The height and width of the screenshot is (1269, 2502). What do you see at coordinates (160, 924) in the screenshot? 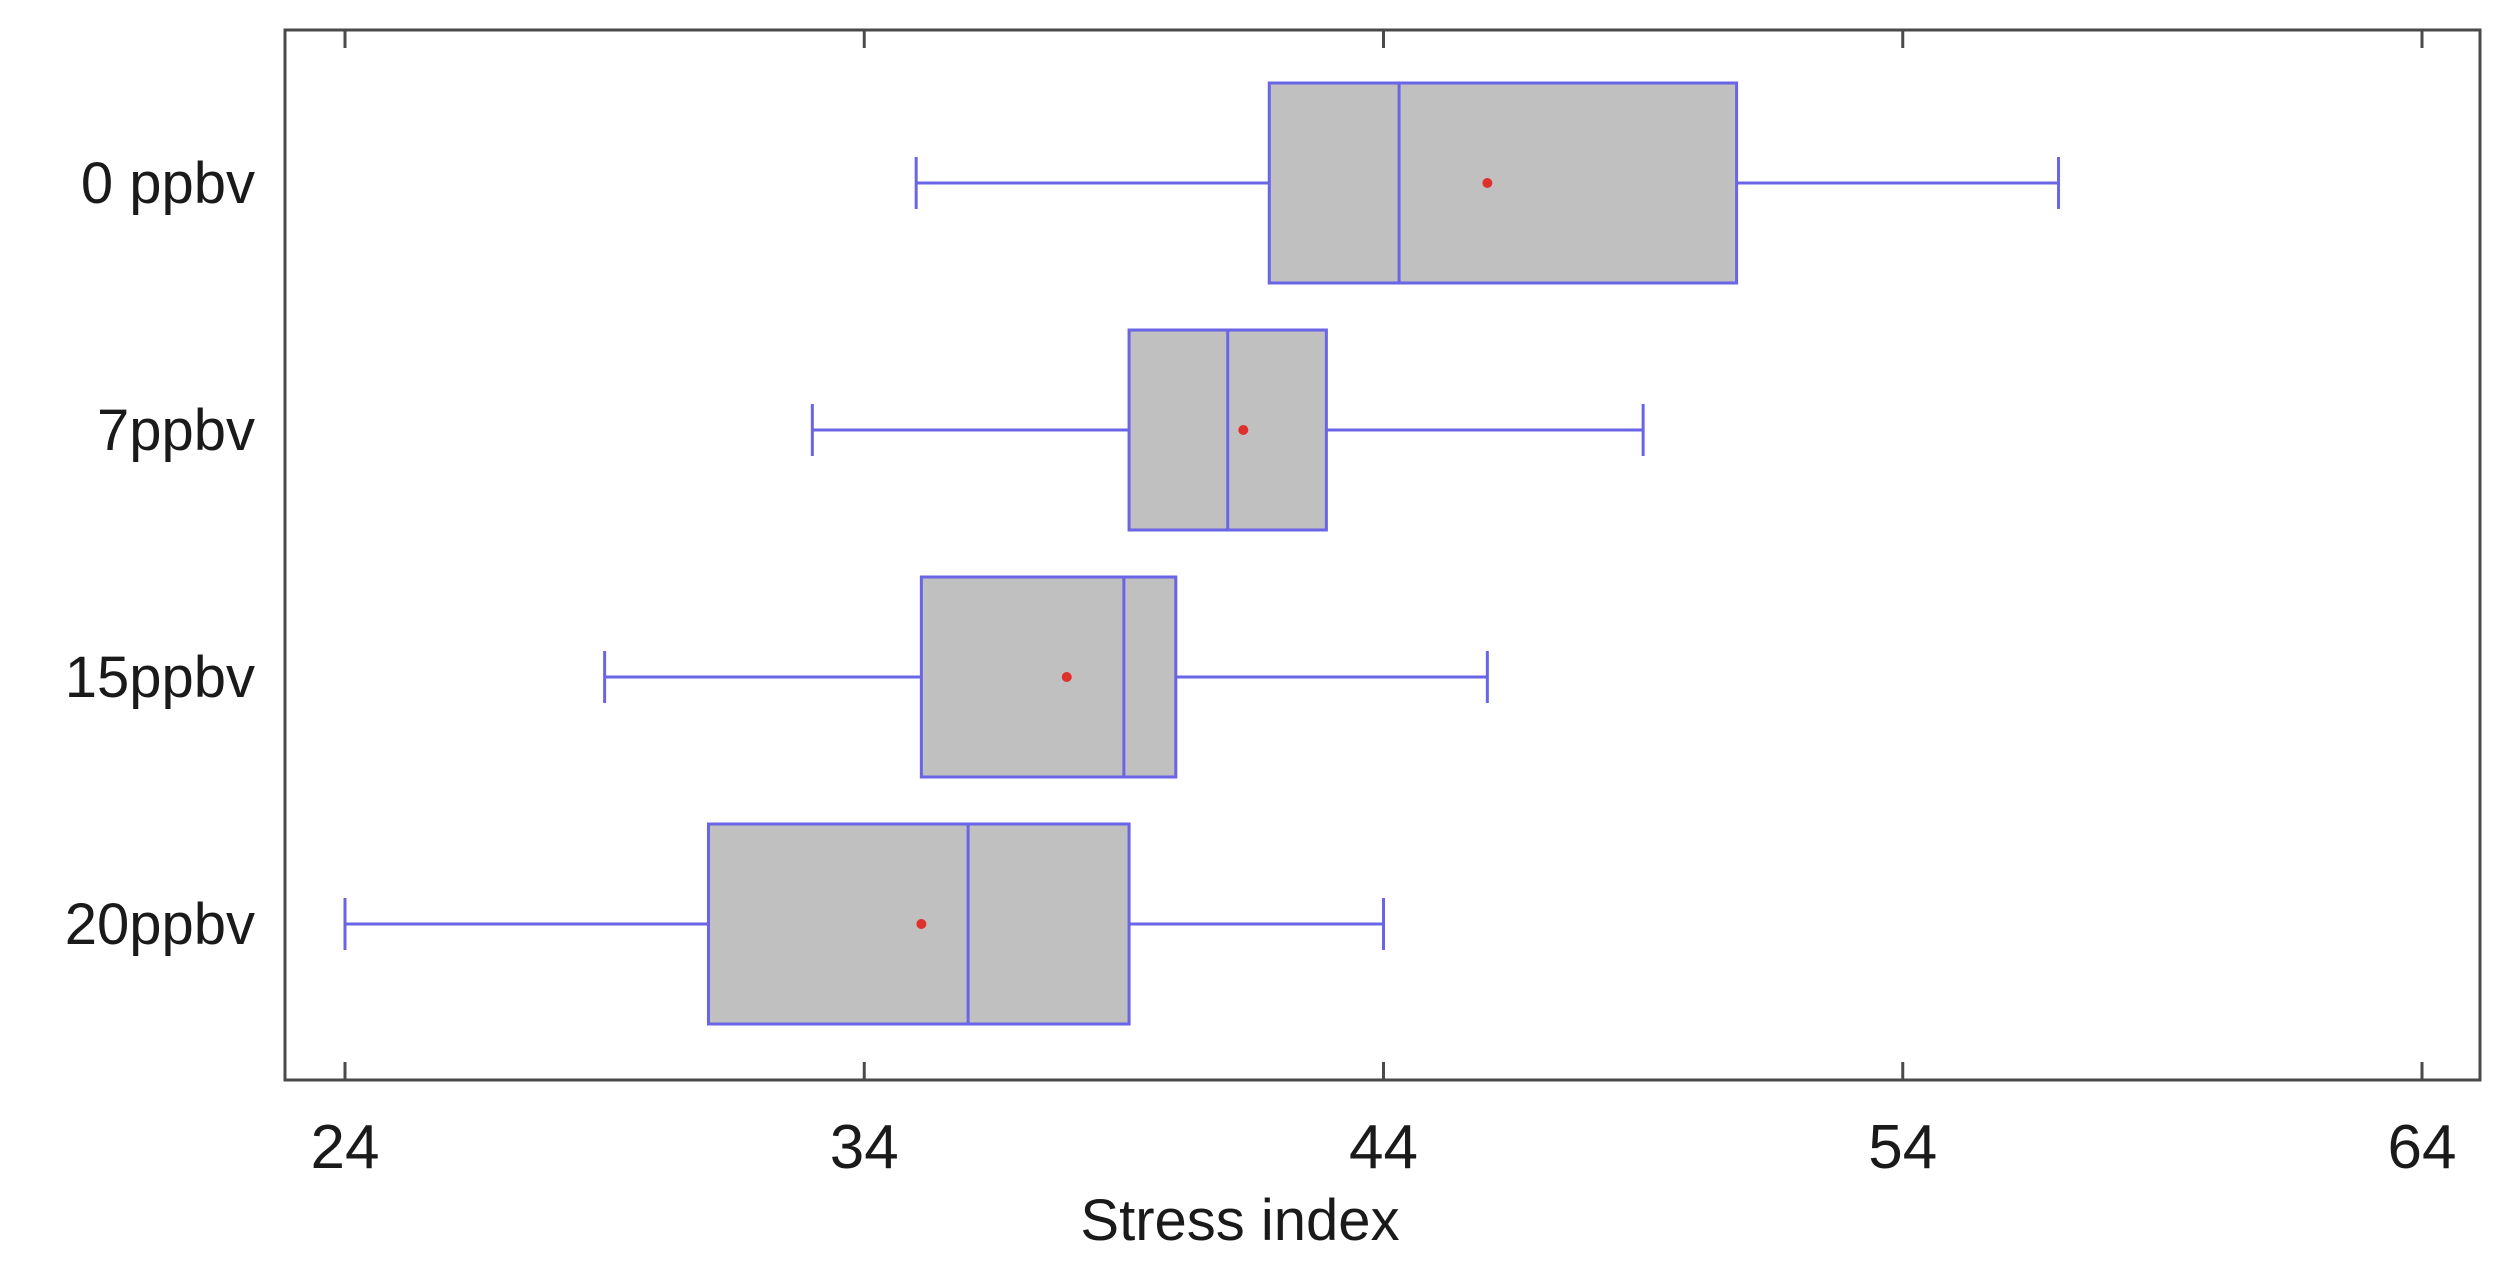
I see `category-label: 20ppbv` at bounding box center [160, 924].